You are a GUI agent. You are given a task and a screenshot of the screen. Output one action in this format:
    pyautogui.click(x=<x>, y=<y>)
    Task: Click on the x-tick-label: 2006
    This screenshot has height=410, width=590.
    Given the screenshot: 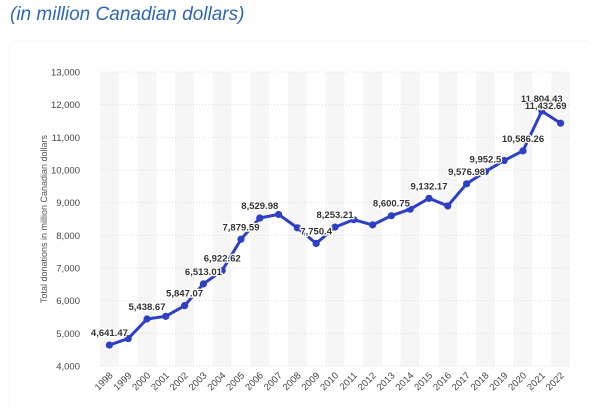 What is the action you would take?
    pyautogui.click(x=254, y=381)
    